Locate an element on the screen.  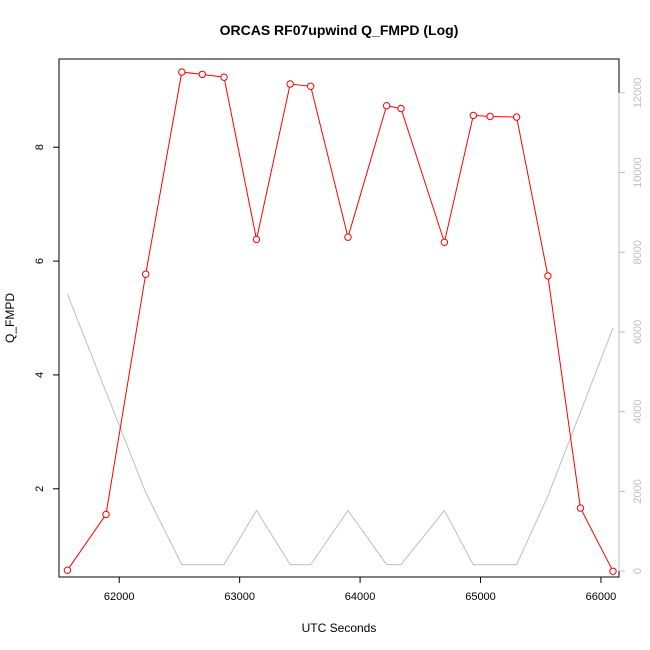
x-tick-label: 62000 is located at coordinates (119, 597).